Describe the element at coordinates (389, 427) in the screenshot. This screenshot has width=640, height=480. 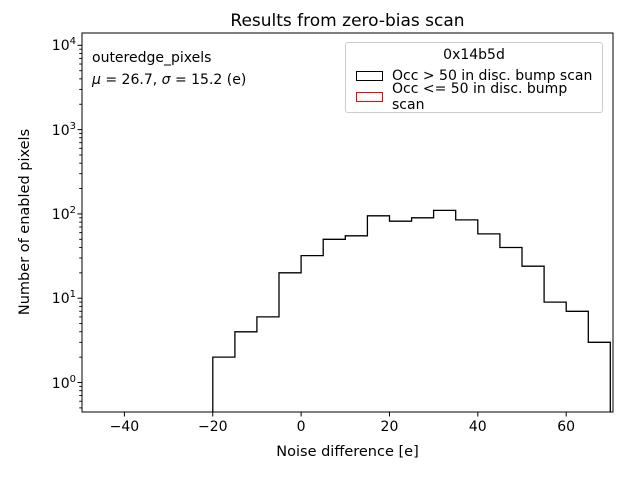
I see `x-tick-label: 20` at that location.